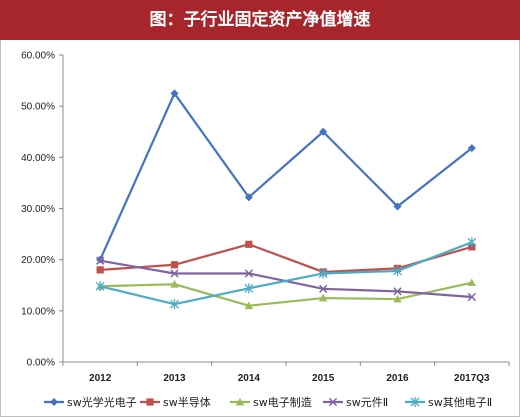 This screenshot has width=520, height=417. Describe the element at coordinates (249, 378) in the screenshot. I see `x-tick-label: 2014` at that location.